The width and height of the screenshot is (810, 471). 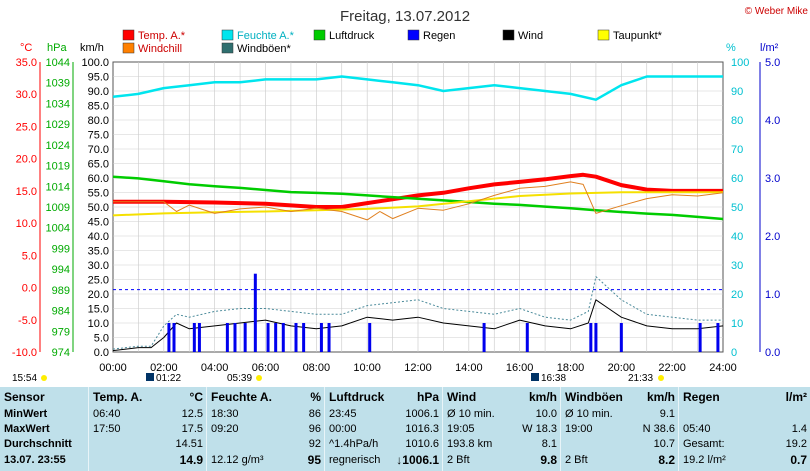 What do you see at coordinates (98, 165) in the screenshot?
I see `wind-tick-7: 65.0` at bounding box center [98, 165].